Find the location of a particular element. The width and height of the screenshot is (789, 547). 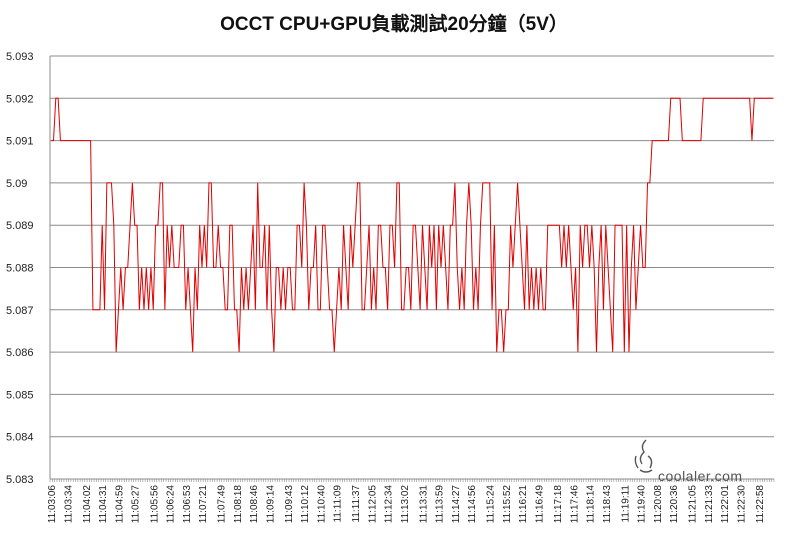

x-tick-label: 11:10:12 is located at coordinates (305, 504).